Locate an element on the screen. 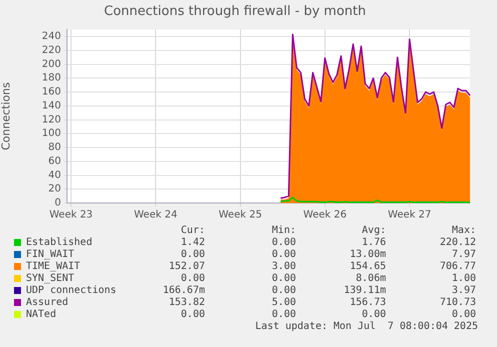  y-tick-label: 100 is located at coordinates (51, 134).